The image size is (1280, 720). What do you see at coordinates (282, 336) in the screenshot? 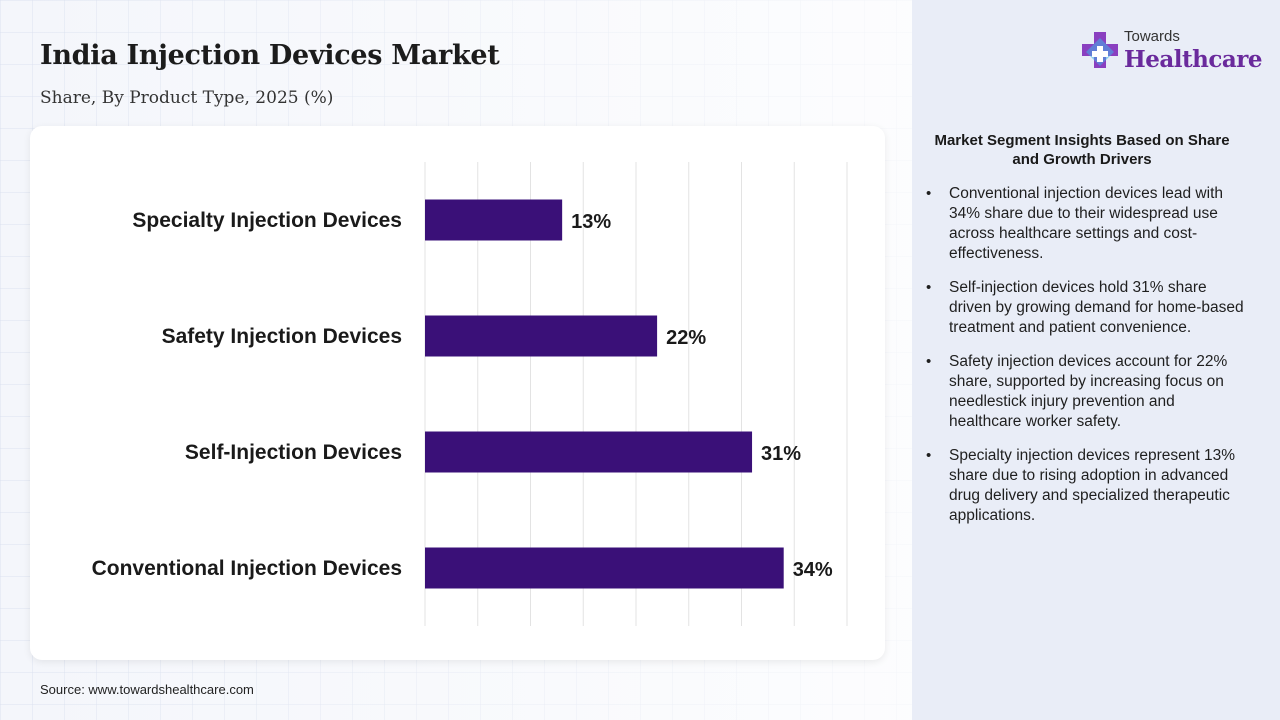
I see `category-label: Safety Injection Devices` at bounding box center [282, 336].